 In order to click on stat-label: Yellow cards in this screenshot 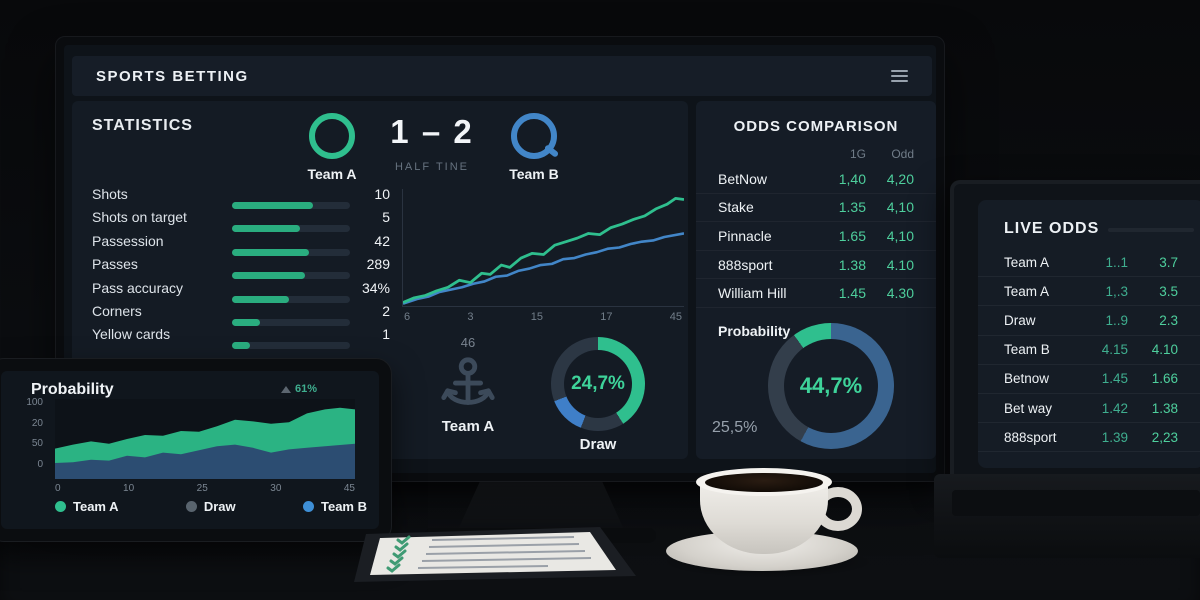, I will do `click(131, 334)`.